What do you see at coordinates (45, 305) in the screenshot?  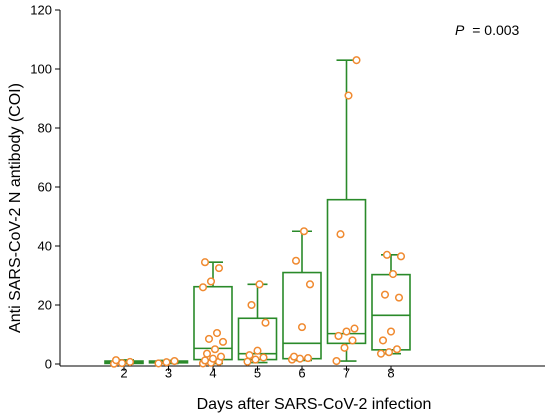 I see `y-tick-label: 20` at bounding box center [45, 305].